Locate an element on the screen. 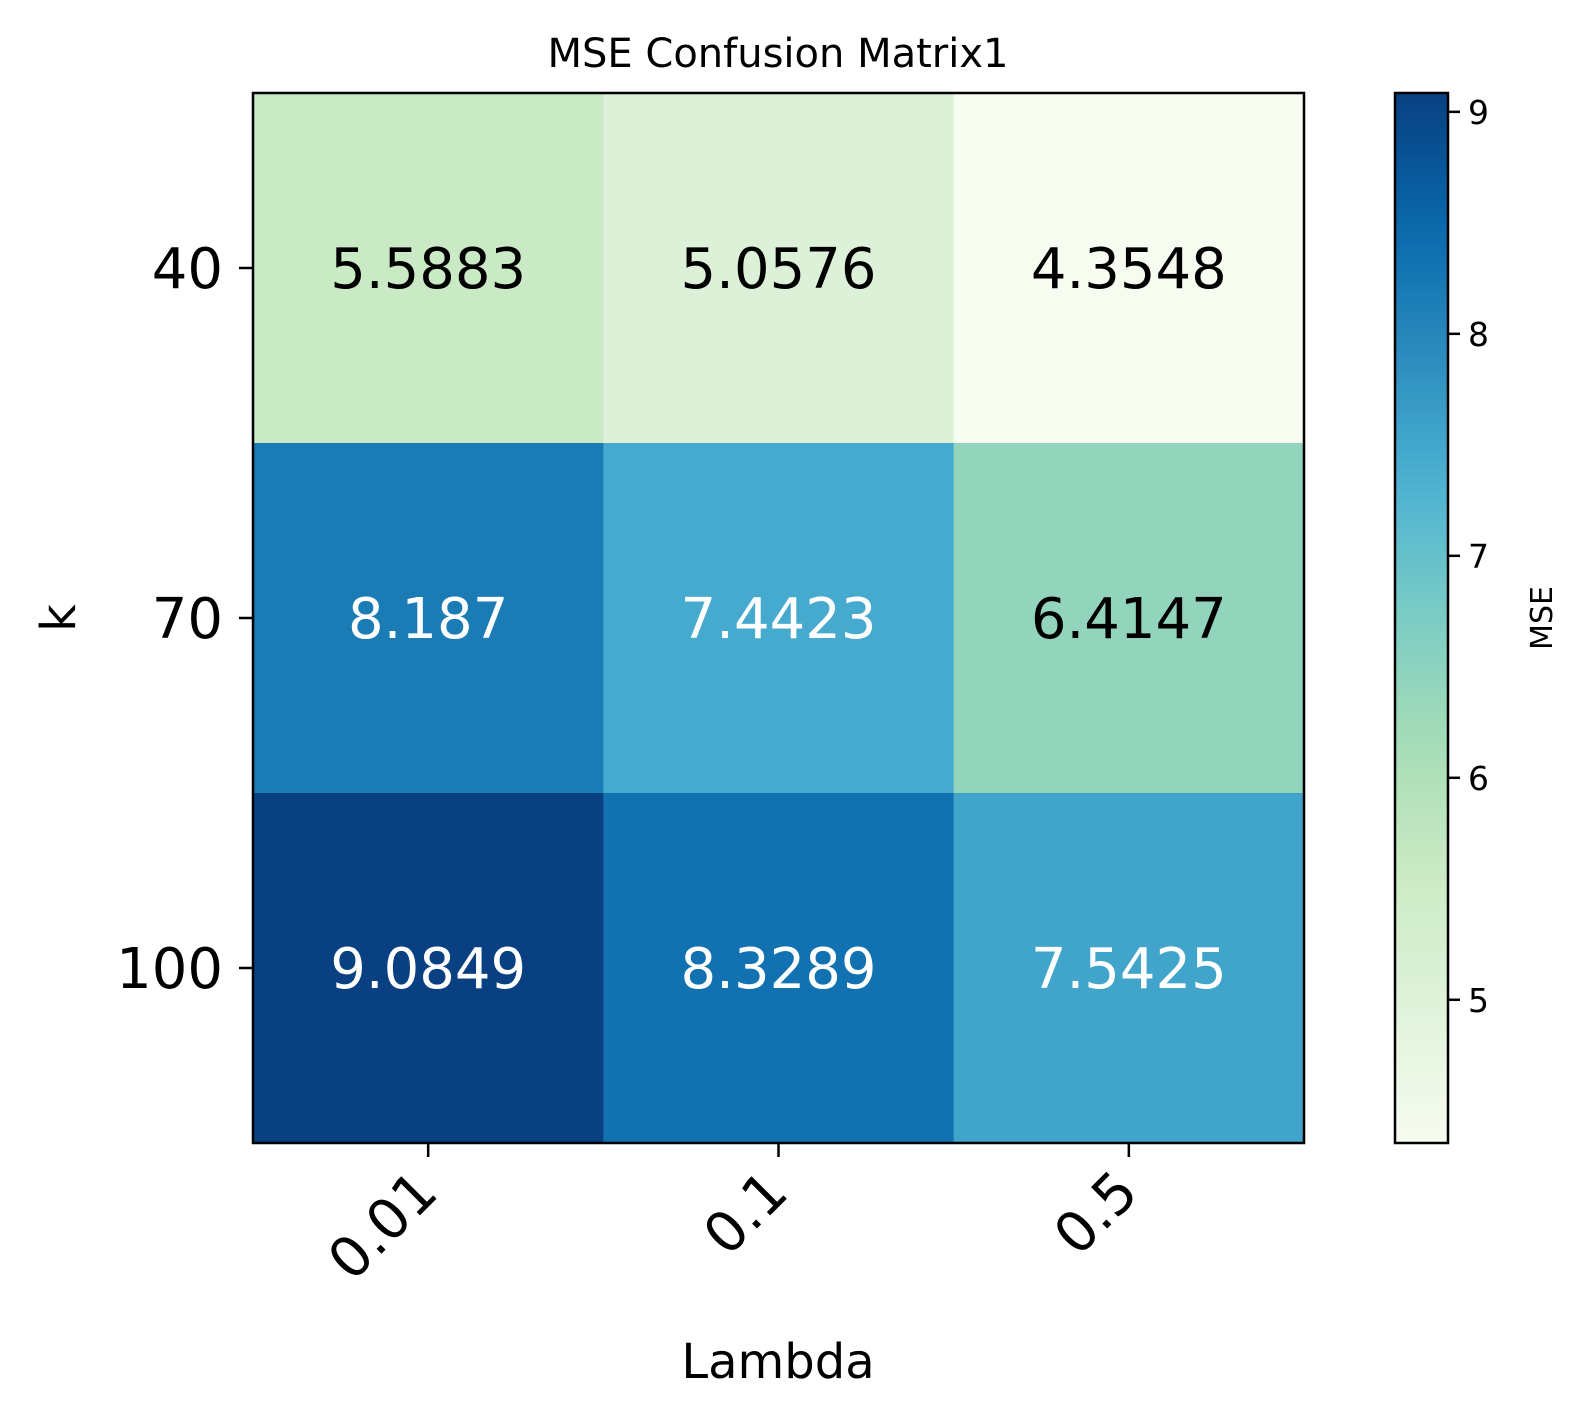 This screenshot has width=1581, height=1412. colorbar-tick-label: 7 is located at coordinates (1478, 556).